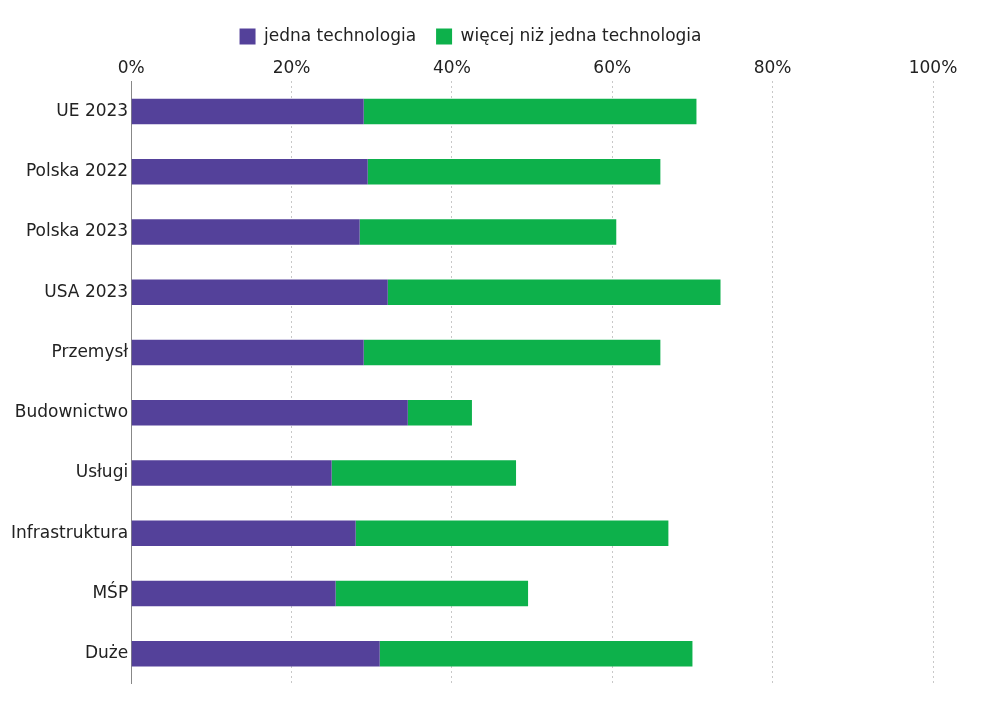 This screenshot has width=1001, height=705. I want to click on y-tick-label: Infrastruktura, so click(69, 531).